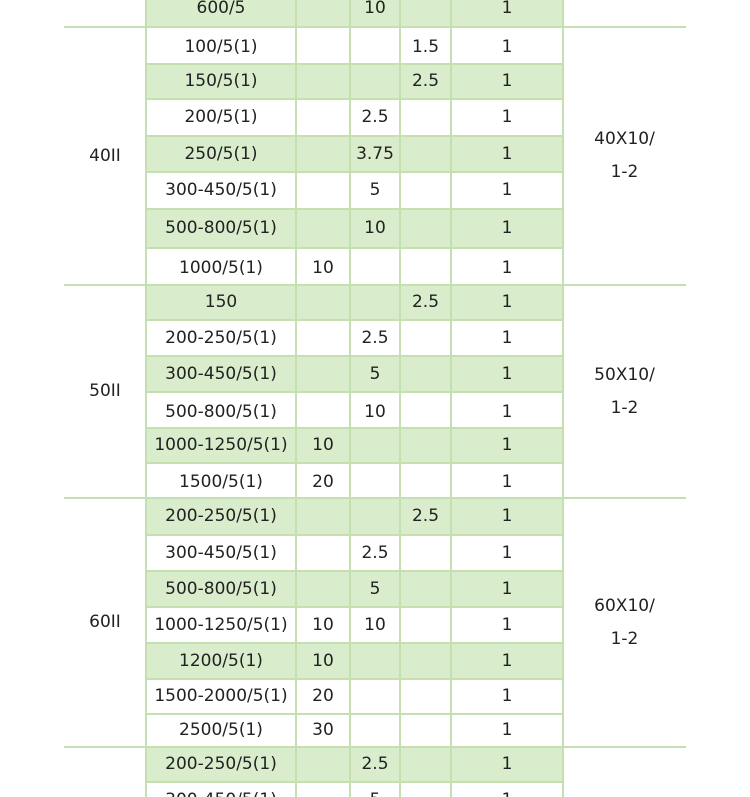 This screenshot has width=750, height=797. Describe the element at coordinates (221, 696) in the screenshot. I see `ratio-cell: 1500-2000/5(1)` at that location.